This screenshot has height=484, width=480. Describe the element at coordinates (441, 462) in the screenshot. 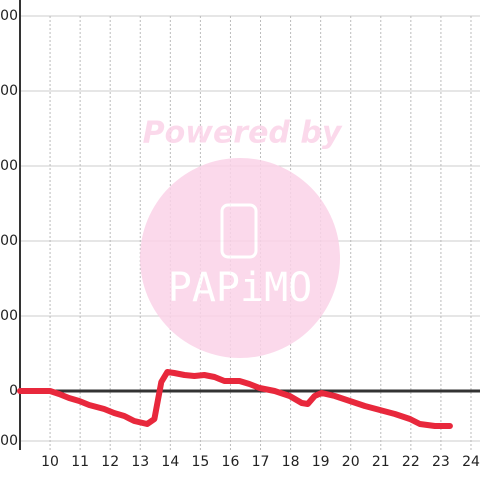

I see `x-tick-label: 23` at that location.